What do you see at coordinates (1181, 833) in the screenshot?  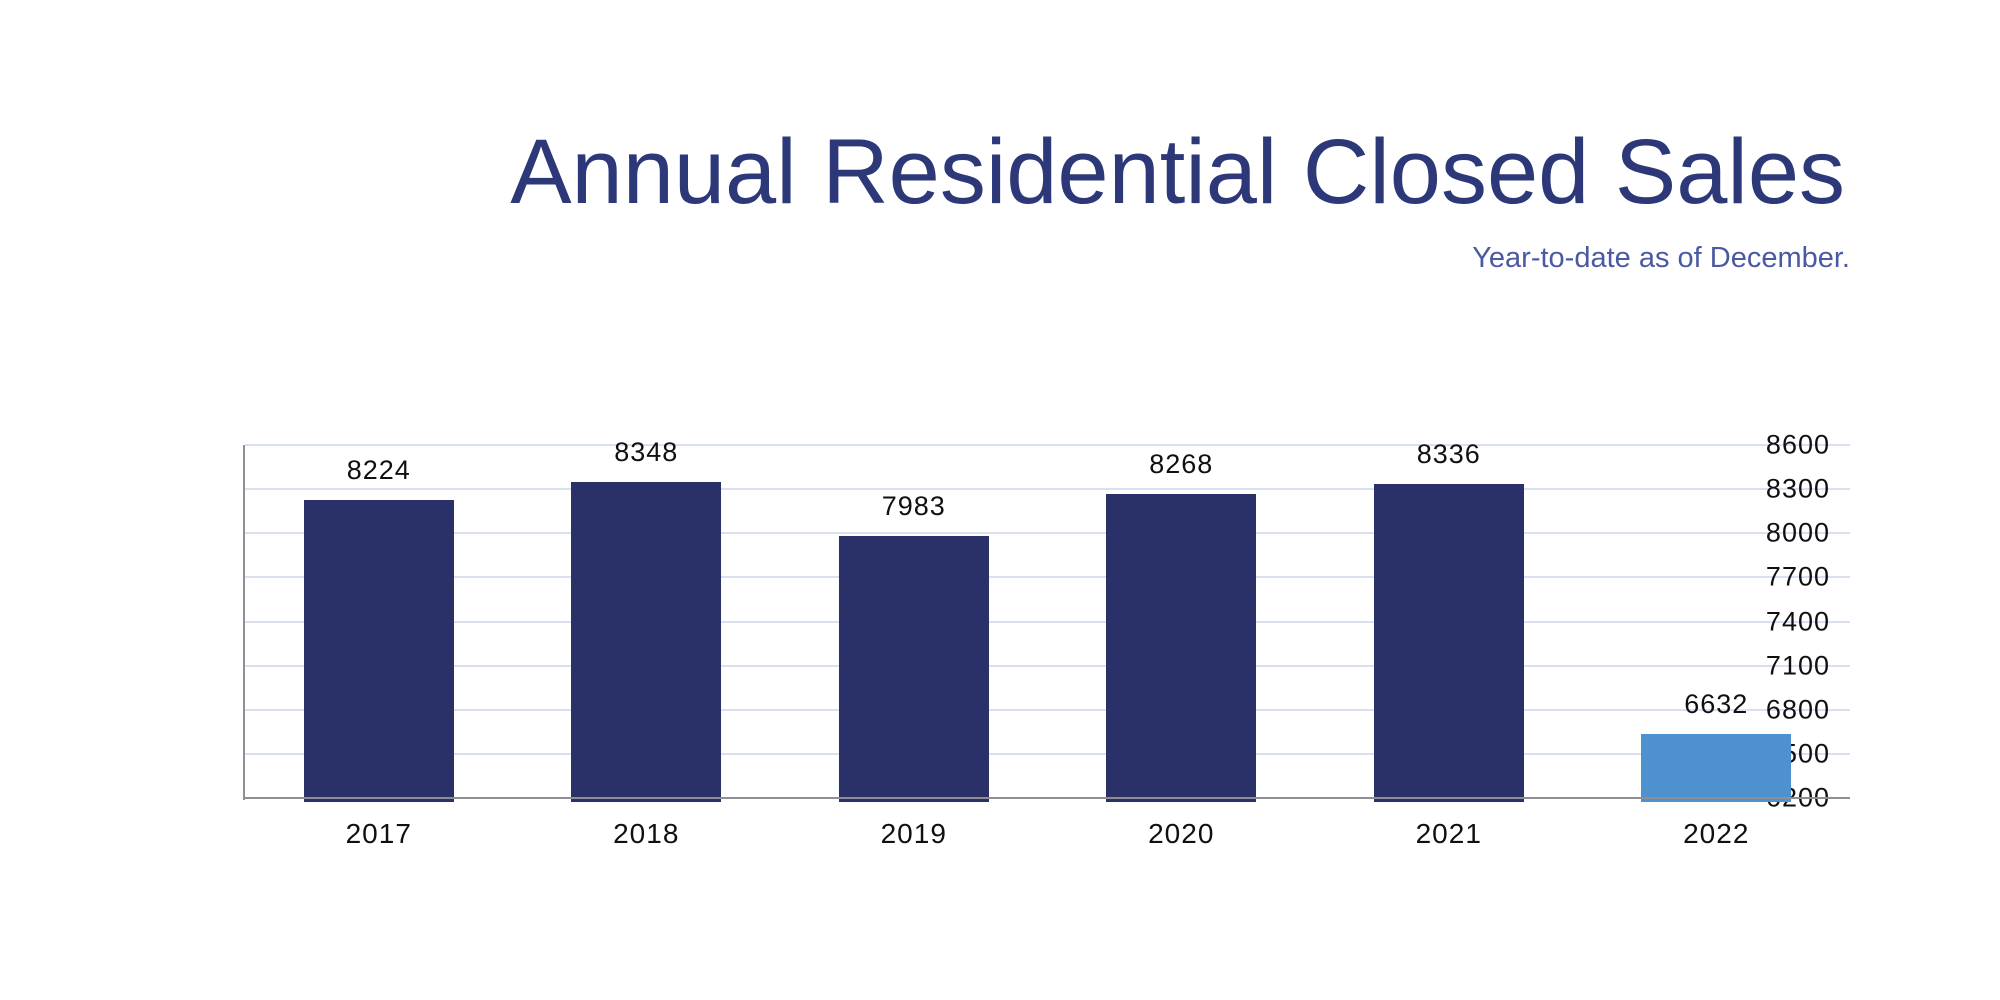 I see `x-axis-tick-label: 2020` at bounding box center [1181, 833].